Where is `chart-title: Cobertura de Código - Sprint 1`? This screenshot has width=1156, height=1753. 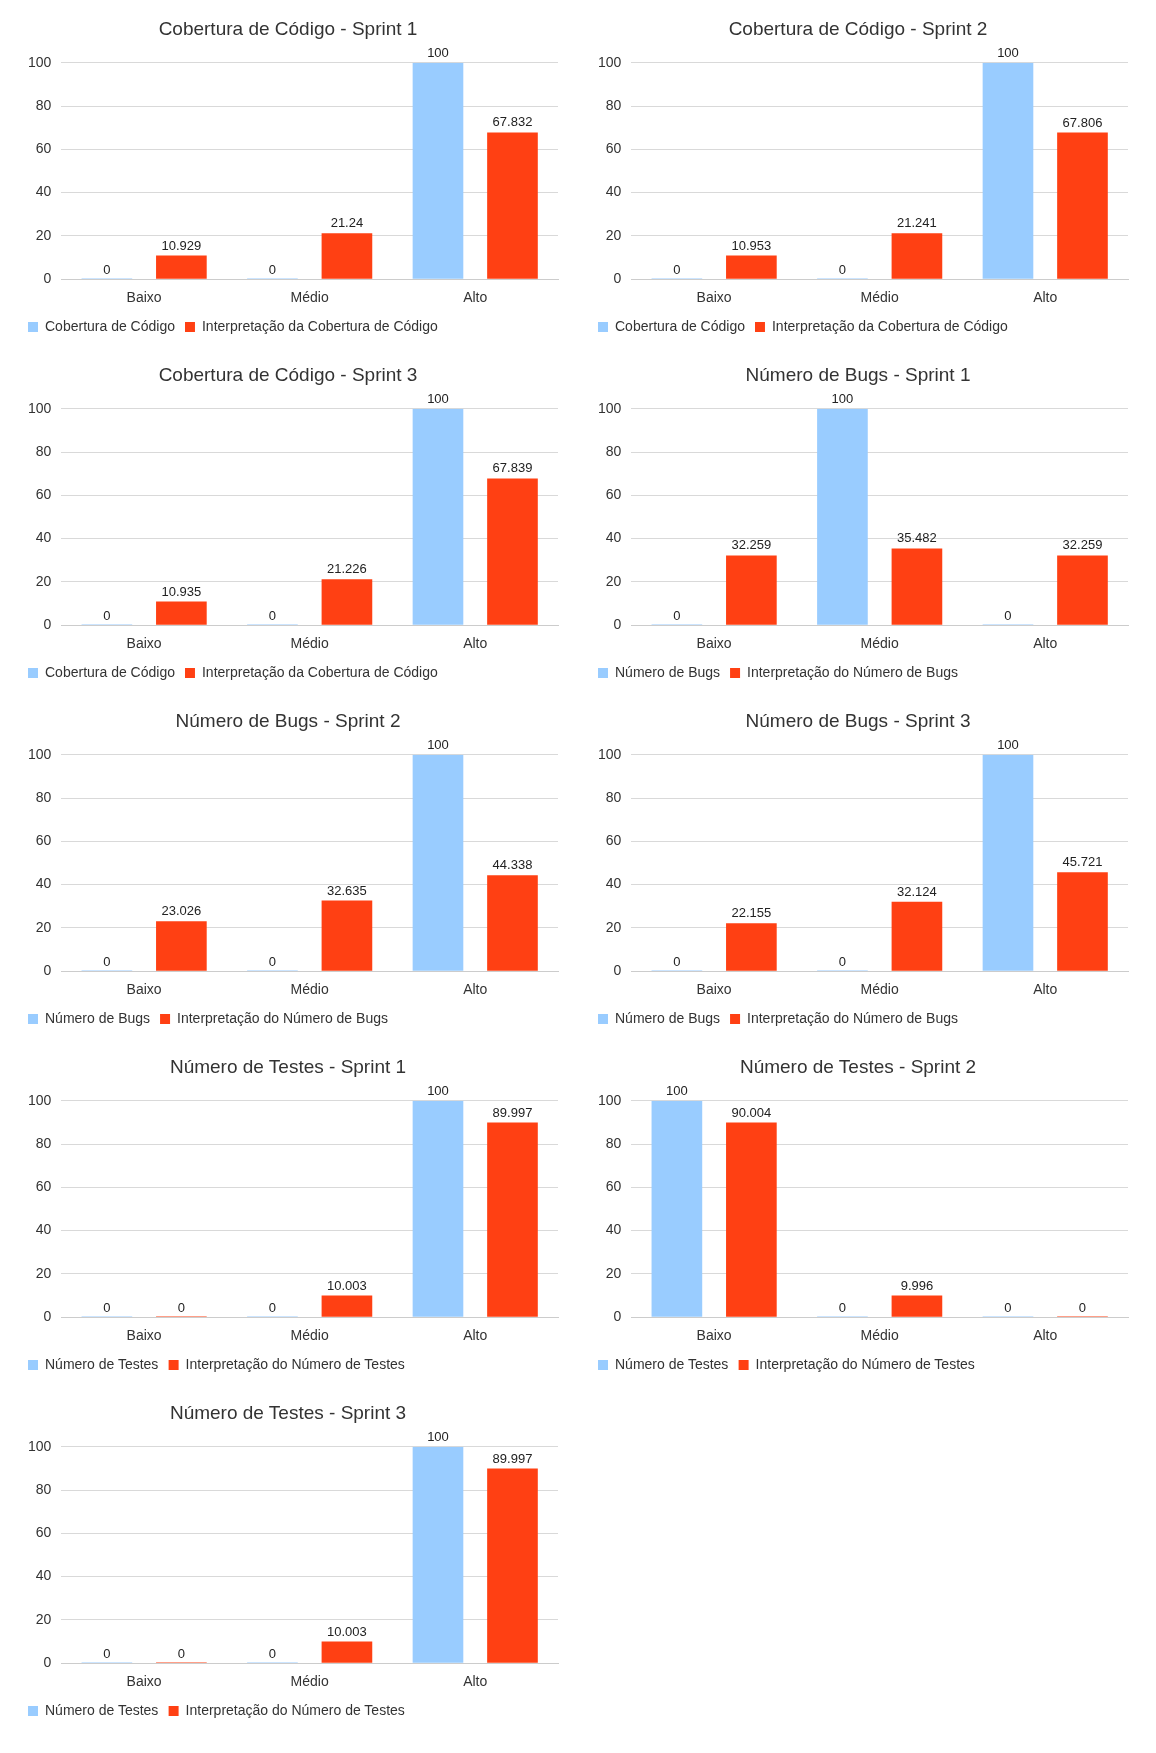
chart-title: Cobertura de Código - Sprint 1 is located at coordinates (288, 28).